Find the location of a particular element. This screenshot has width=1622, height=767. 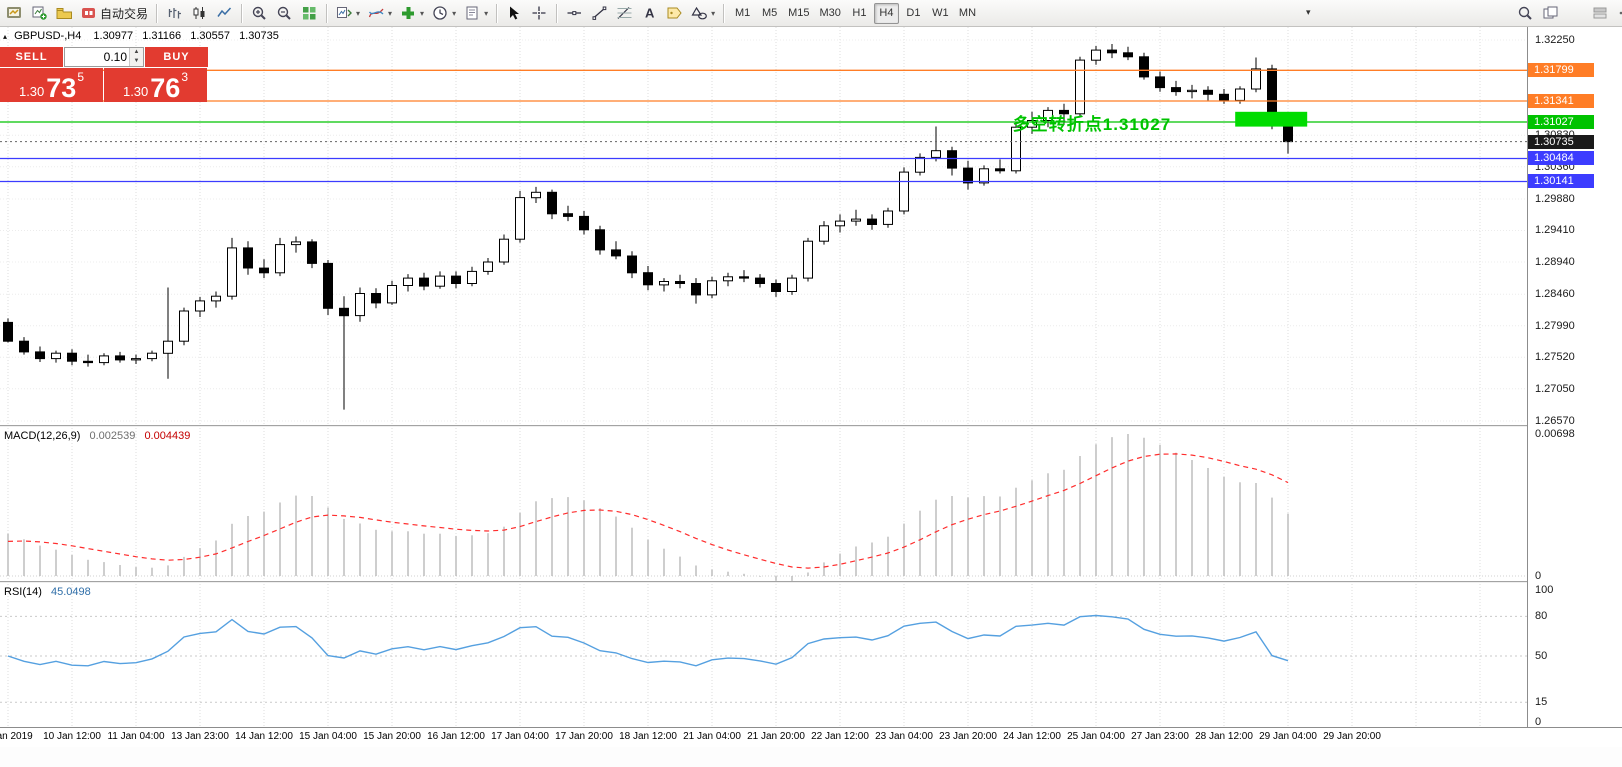

window-bottom-strip is located at coordinates (811, 757).